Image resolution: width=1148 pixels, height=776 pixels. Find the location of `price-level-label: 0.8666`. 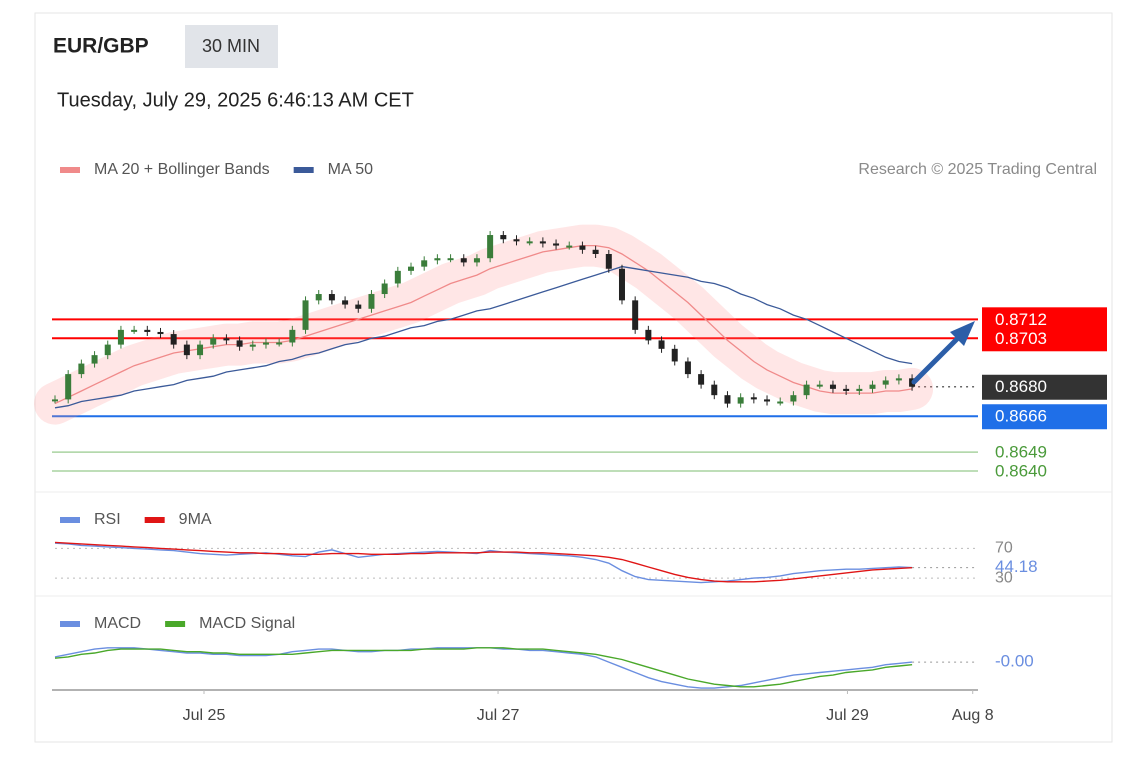

price-level-label: 0.8666 is located at coordinates (1021, 416).